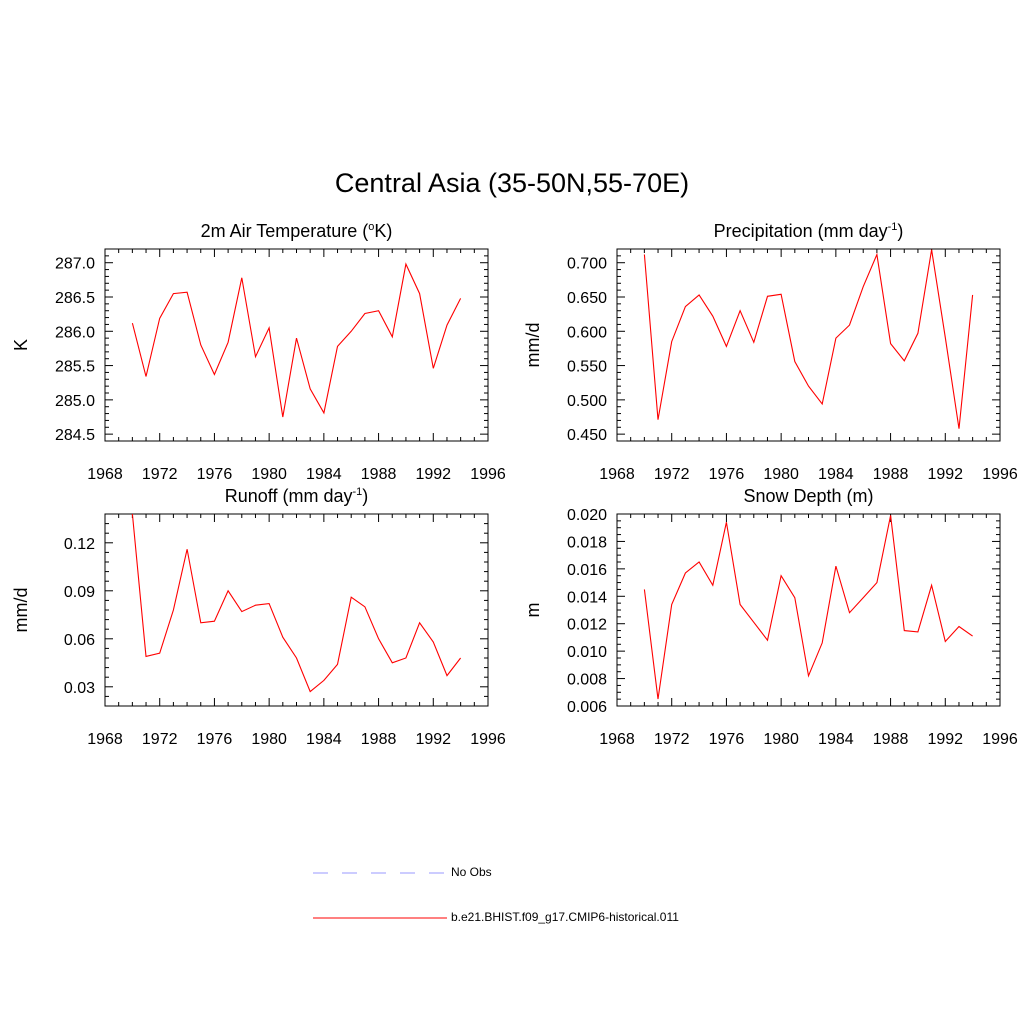 The height and width of the screenshot is (1024, 1024). I want to click on y-tick-label: 0.600, so click(587, 332).